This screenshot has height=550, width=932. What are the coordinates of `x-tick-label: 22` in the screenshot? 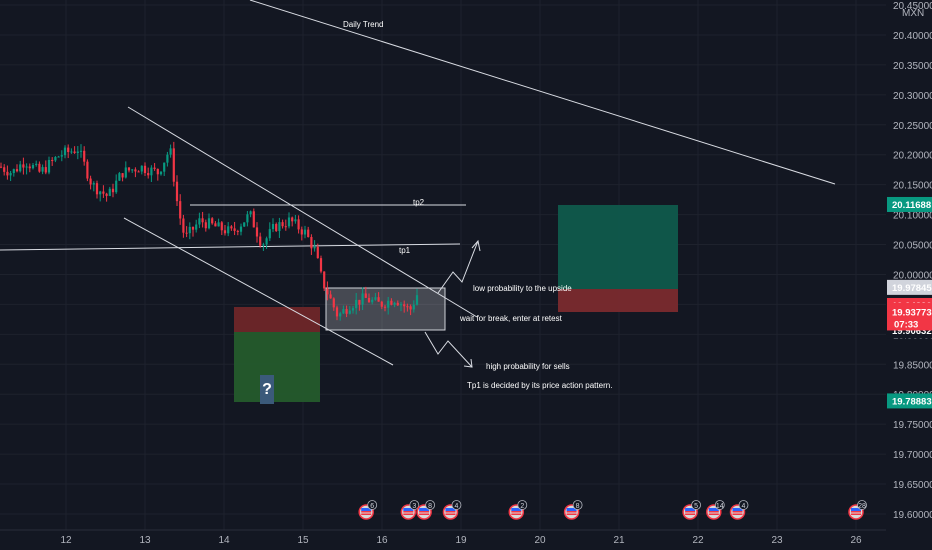 It's located at (698, 540).